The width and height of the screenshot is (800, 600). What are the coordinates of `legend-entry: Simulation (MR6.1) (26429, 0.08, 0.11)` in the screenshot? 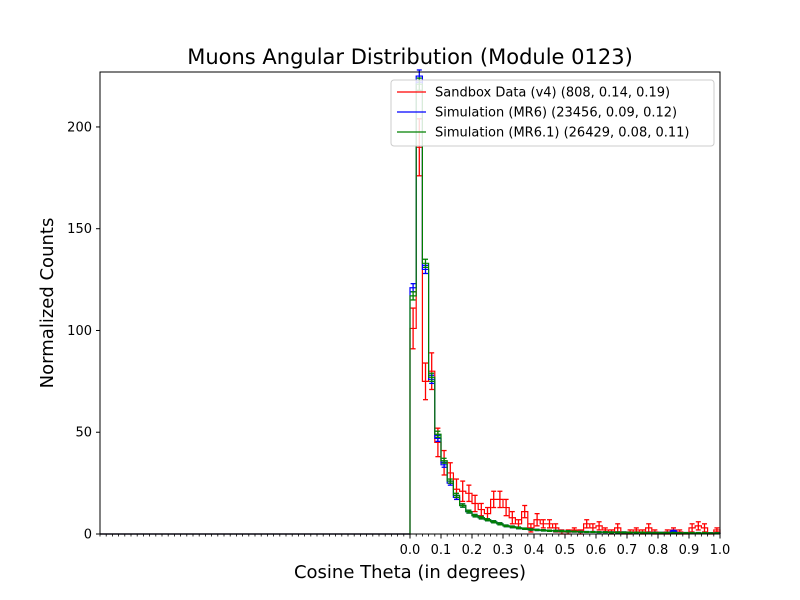 It's located at (562, 133).